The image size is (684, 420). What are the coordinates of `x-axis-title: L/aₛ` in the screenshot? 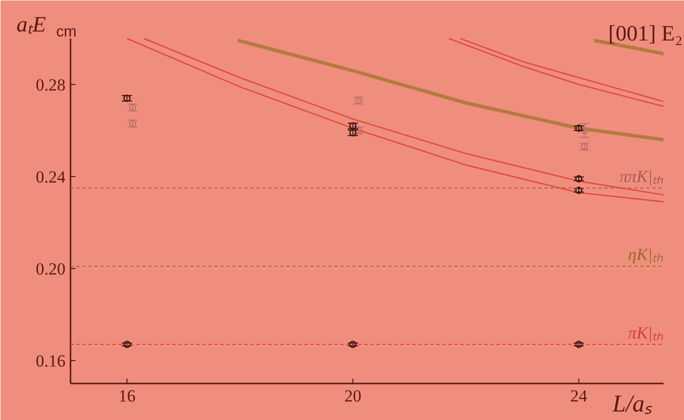 It's located at (632, 405).